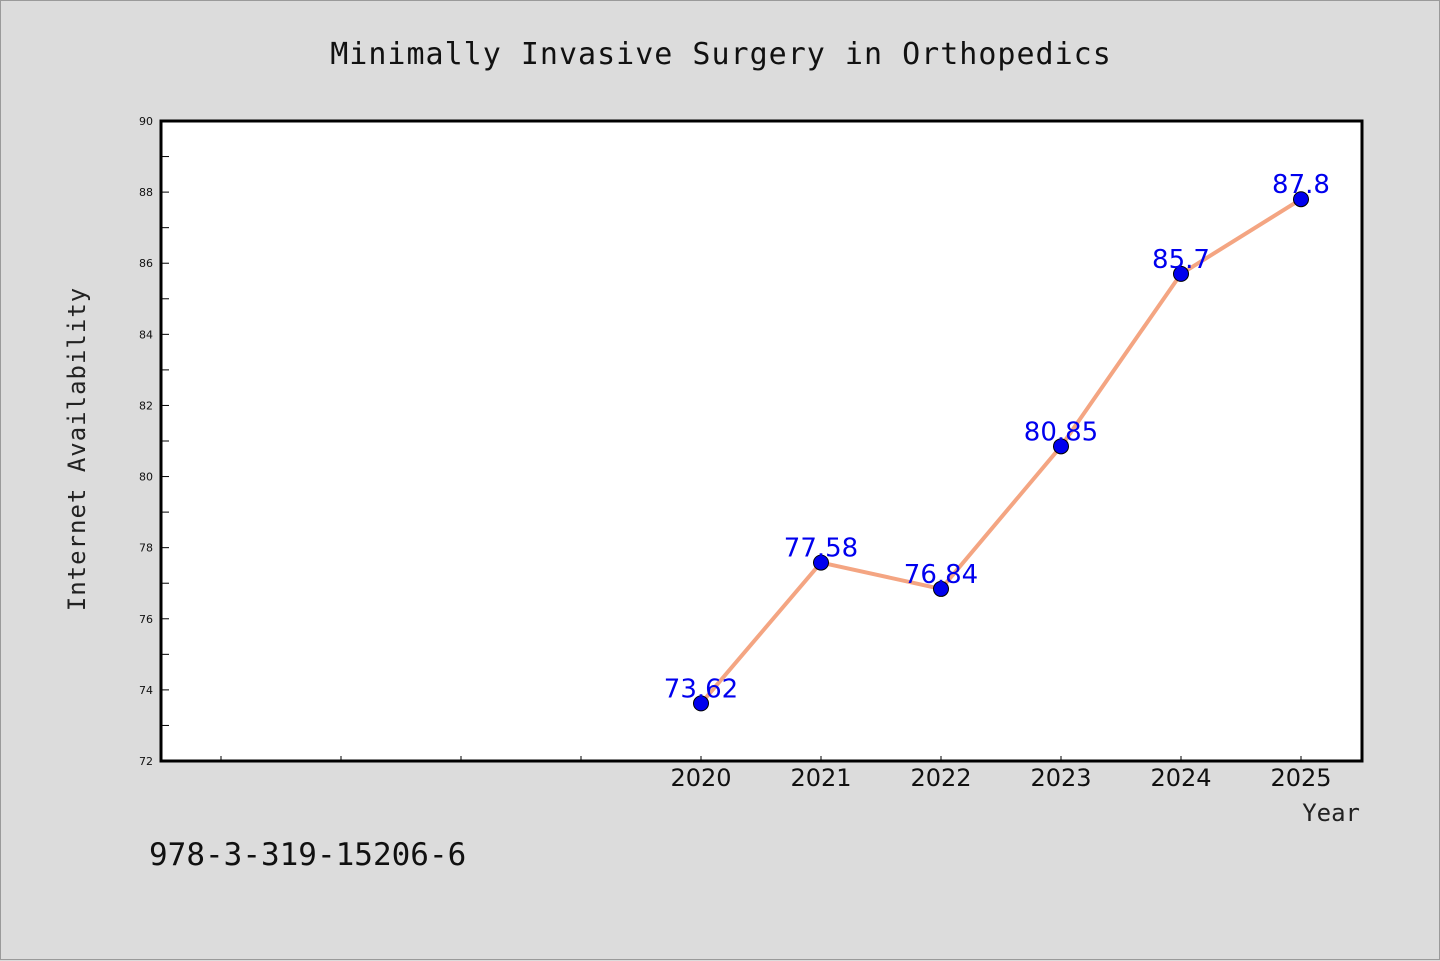 The height and width of the screenshot is (961, 1440). Describe the element at coordinates (1301, 185) in the screenshot. I see `data-label: 87.8` at that location.